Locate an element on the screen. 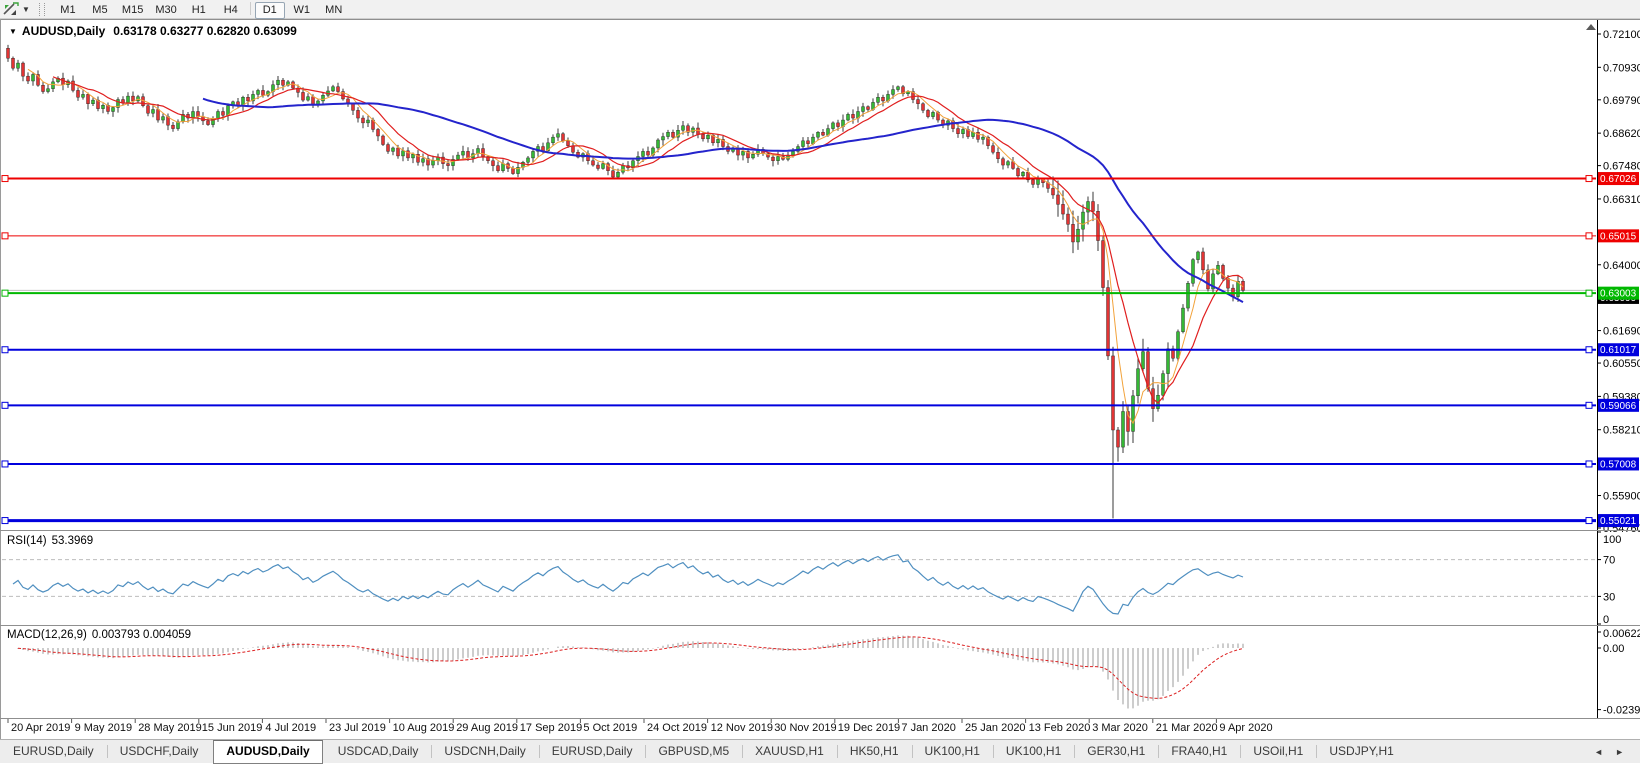 Image resolution: width=1640 pixels, height=764 pixels. tab-usdcnh-daily: USDCNH,Daily is located at coordinates (484, 751).